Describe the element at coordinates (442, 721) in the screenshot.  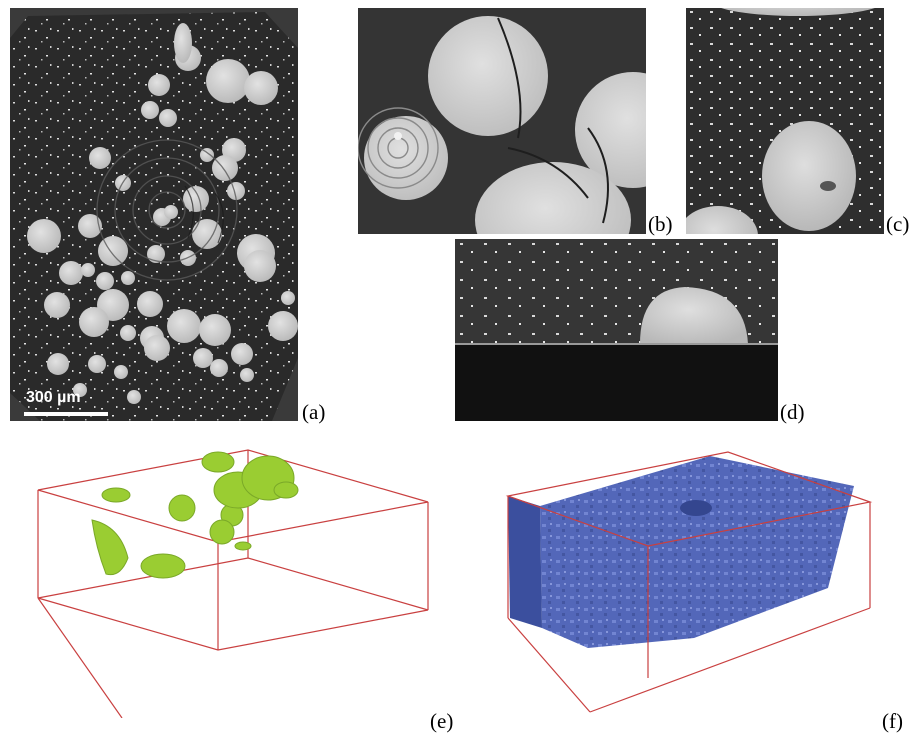
I see `panel-label-e: (e)` at that location.